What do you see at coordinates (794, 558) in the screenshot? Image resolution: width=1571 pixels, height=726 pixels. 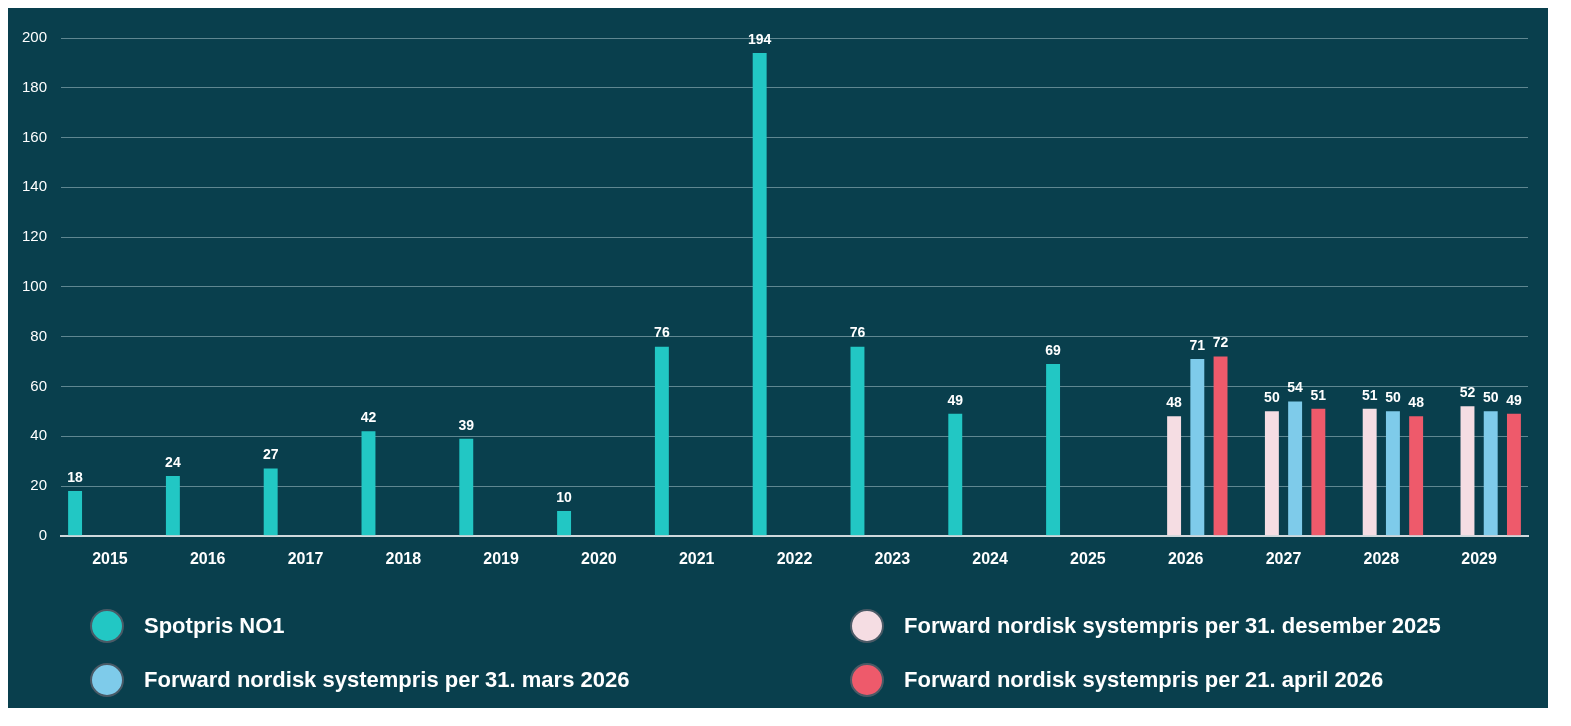 I see `x-tick-label: 2022` at bounding box center [794, 558].